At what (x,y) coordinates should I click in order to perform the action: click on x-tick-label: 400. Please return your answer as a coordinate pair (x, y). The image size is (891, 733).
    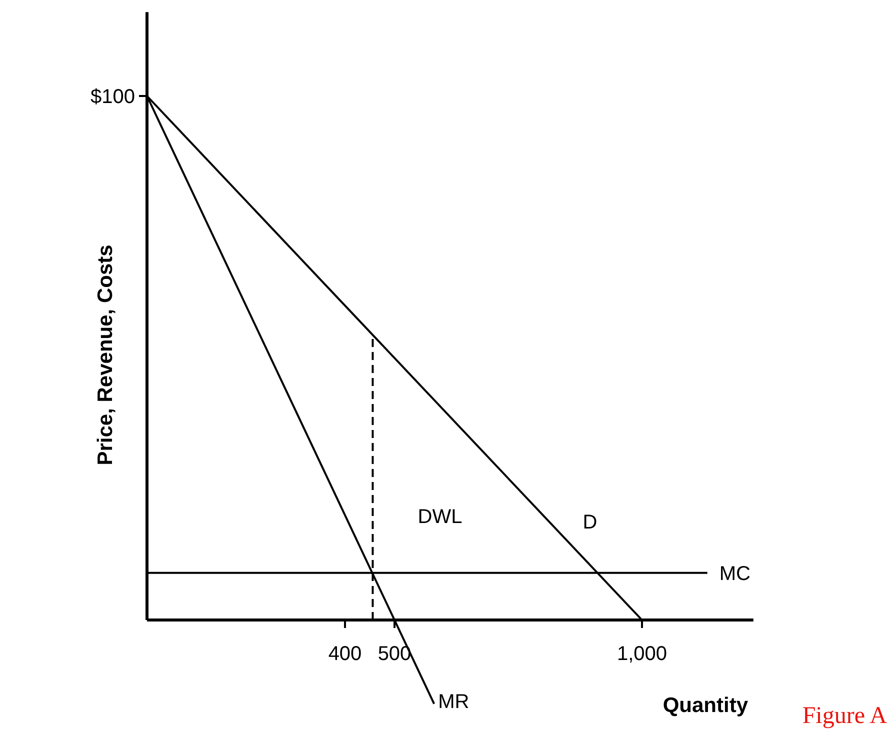
    Looking at the image, I should click on (345, 654).